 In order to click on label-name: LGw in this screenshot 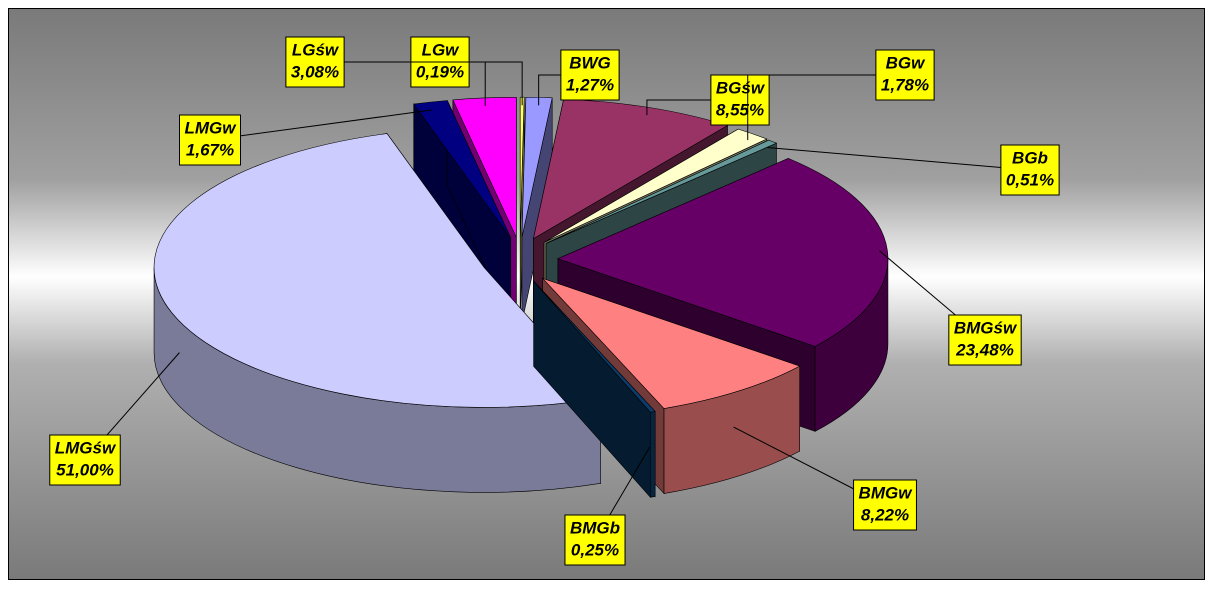, I will do `click(441, 49)`.